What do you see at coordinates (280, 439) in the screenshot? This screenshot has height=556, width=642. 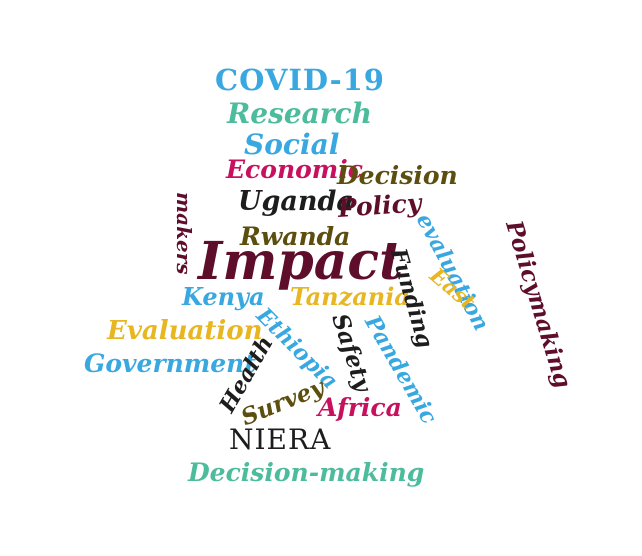 I see `word-niera: NIERA` at bounding box center [280, 439].